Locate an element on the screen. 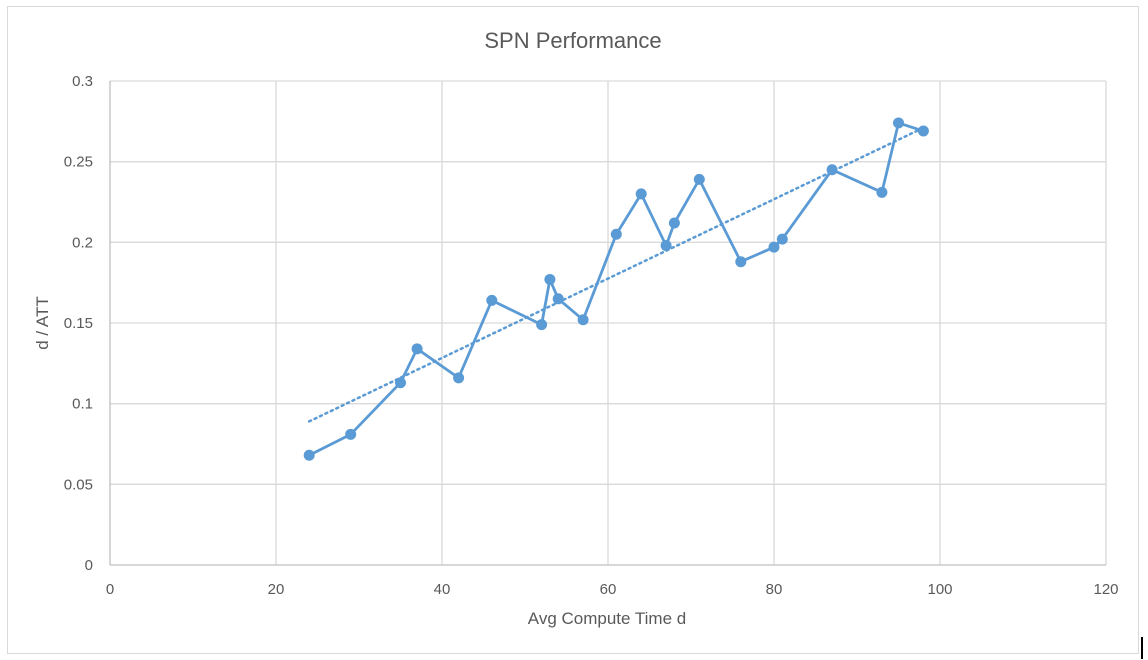 Image resolution: width=1148 pixels, height=660 pixels. x-tick-label: 100 is located at coordinates (939, 589).